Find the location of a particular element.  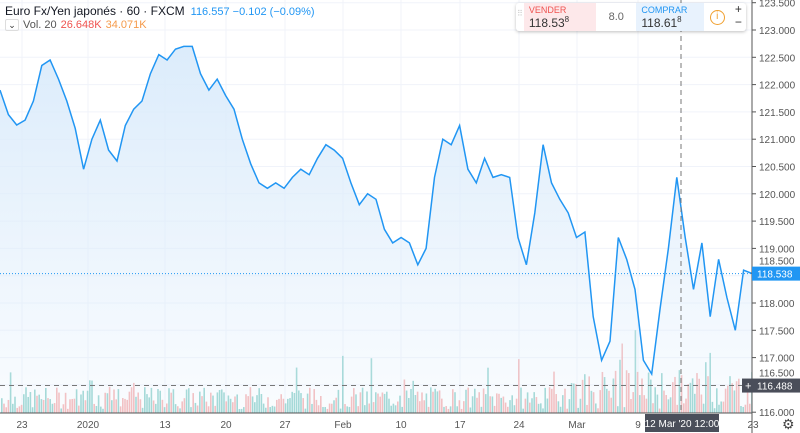

volume-legend: ⌄ Vol. 20 26.648K 34.071K is located at coordinates (76, 25).